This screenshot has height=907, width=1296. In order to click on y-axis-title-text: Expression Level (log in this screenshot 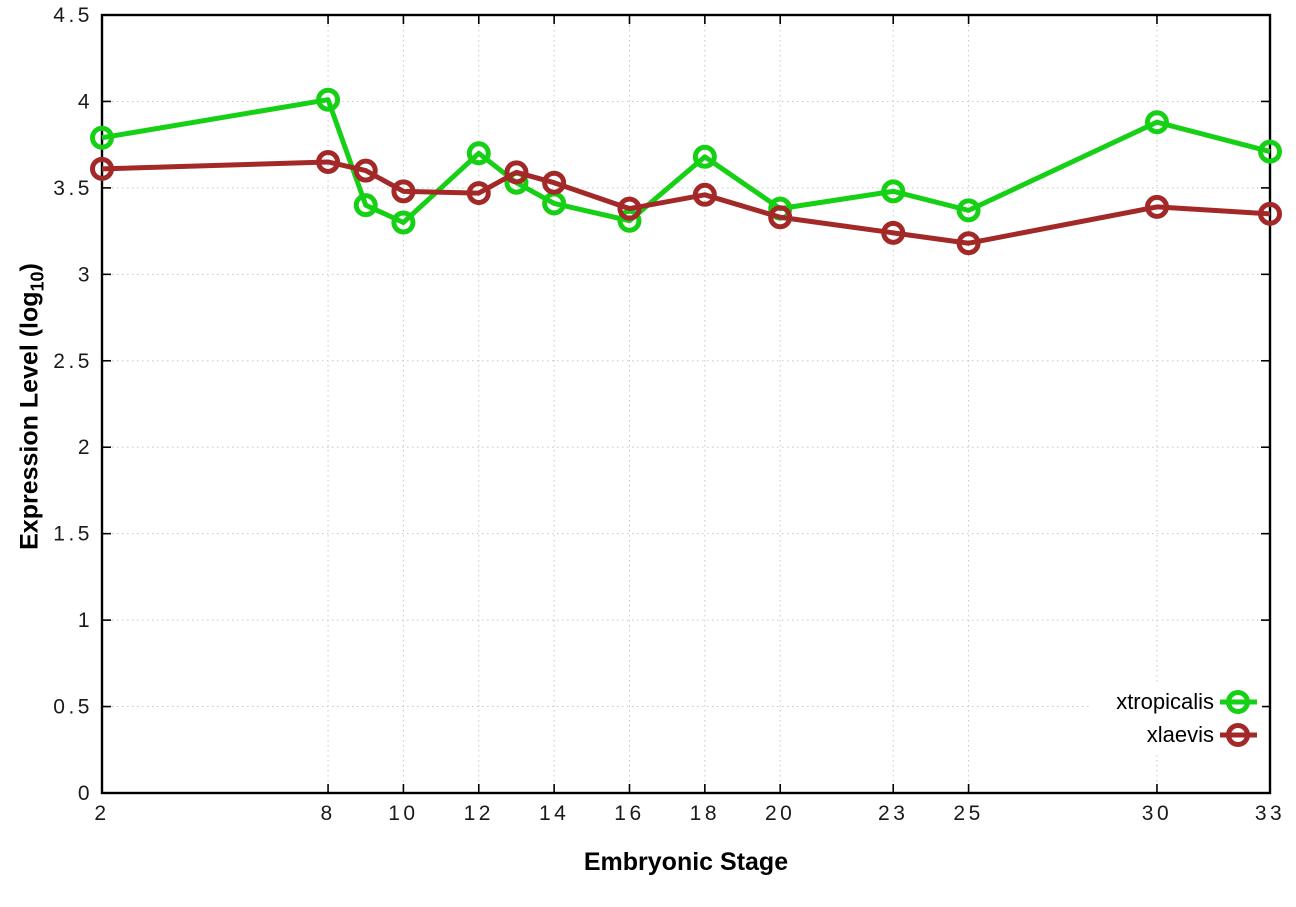, I will do `click(29, 420)`.